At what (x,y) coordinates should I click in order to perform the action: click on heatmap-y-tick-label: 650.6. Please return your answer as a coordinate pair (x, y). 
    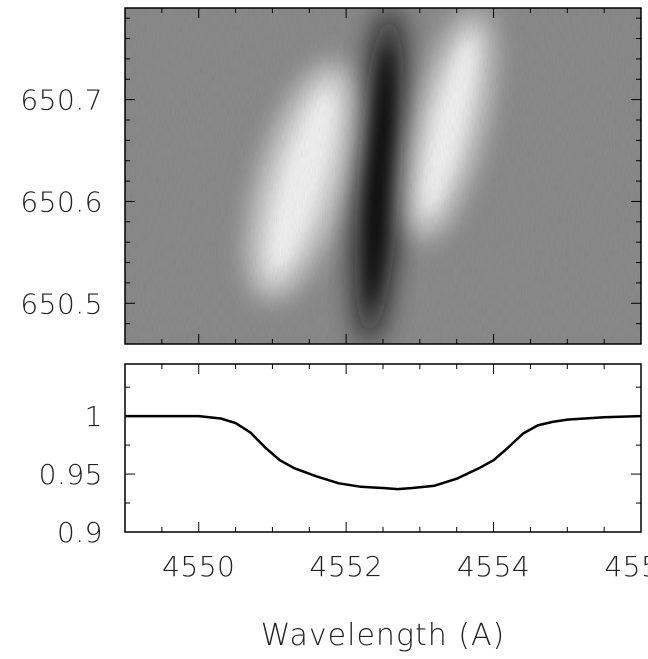
    Looking at the image, I should click on (61, 201).